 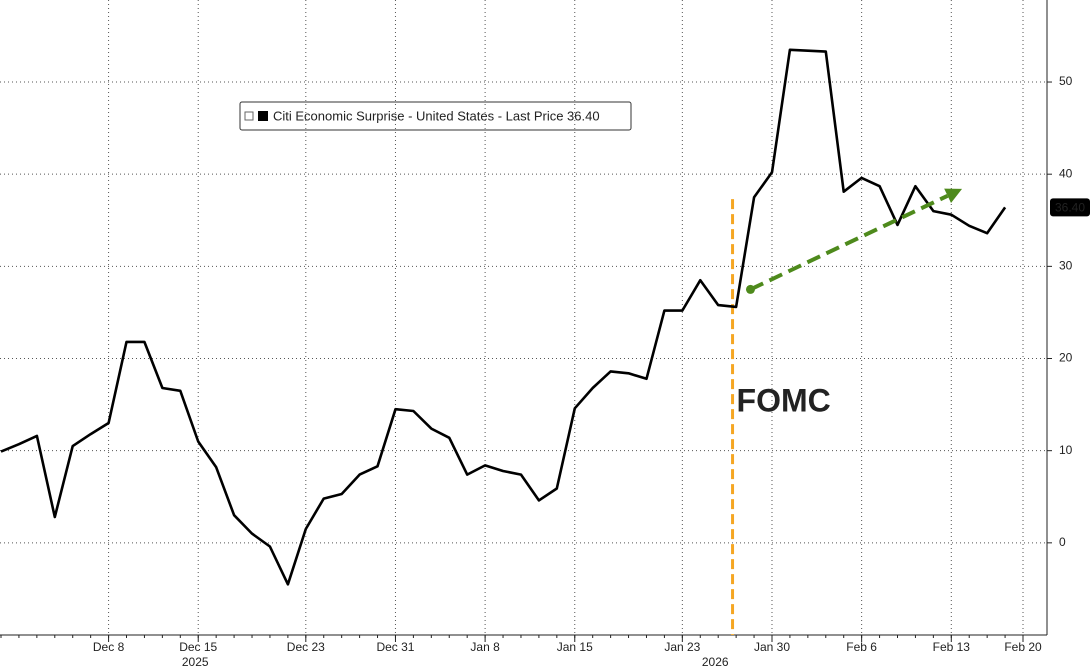 What do you see at coordinates (772, 647) in the screenshot?
I see `x-tick-label: Jan 30` at bounding box center [772, 647].